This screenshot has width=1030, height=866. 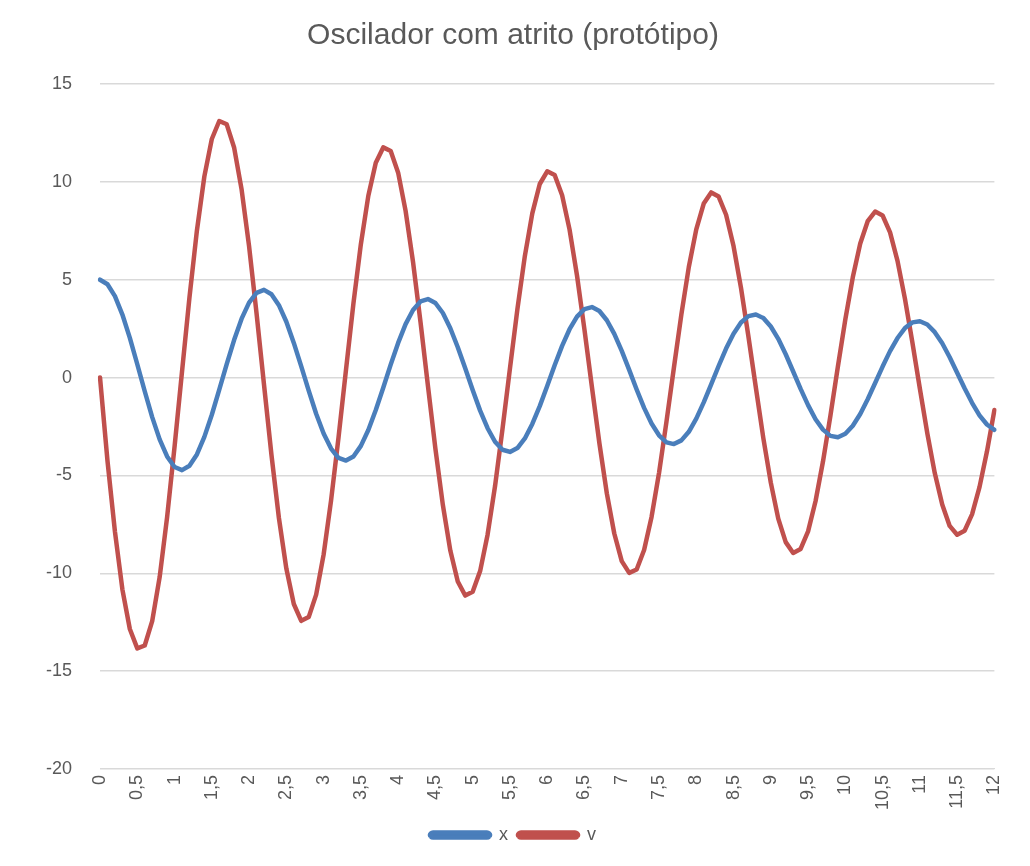 I want to click on x-tick-label: 0,5, so click(x=136, y=787).